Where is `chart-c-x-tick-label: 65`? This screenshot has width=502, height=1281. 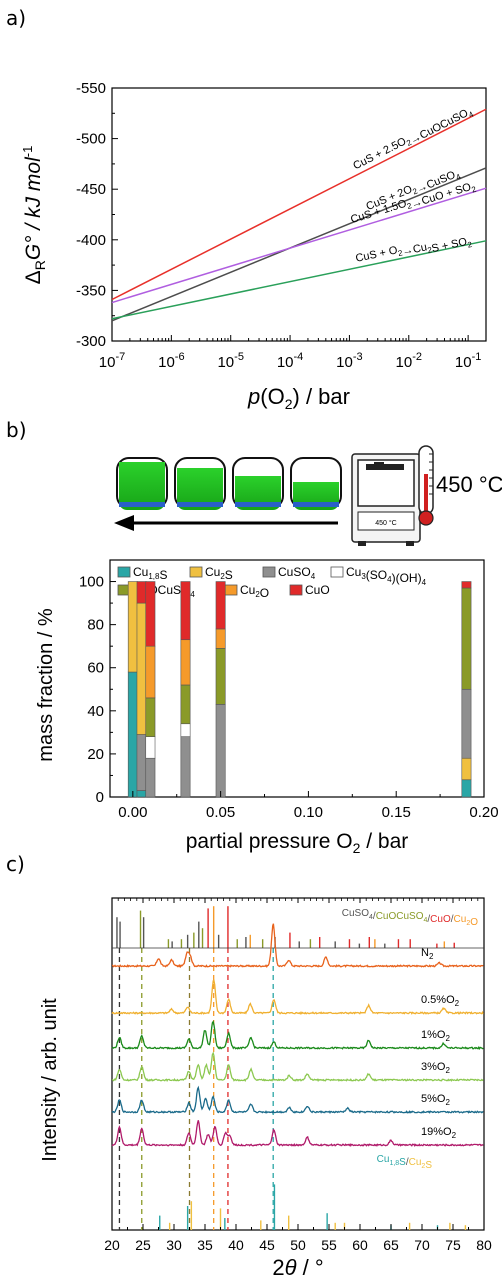 chart-c-x-tick-label: 65 is located at coordinates (391, 1245).